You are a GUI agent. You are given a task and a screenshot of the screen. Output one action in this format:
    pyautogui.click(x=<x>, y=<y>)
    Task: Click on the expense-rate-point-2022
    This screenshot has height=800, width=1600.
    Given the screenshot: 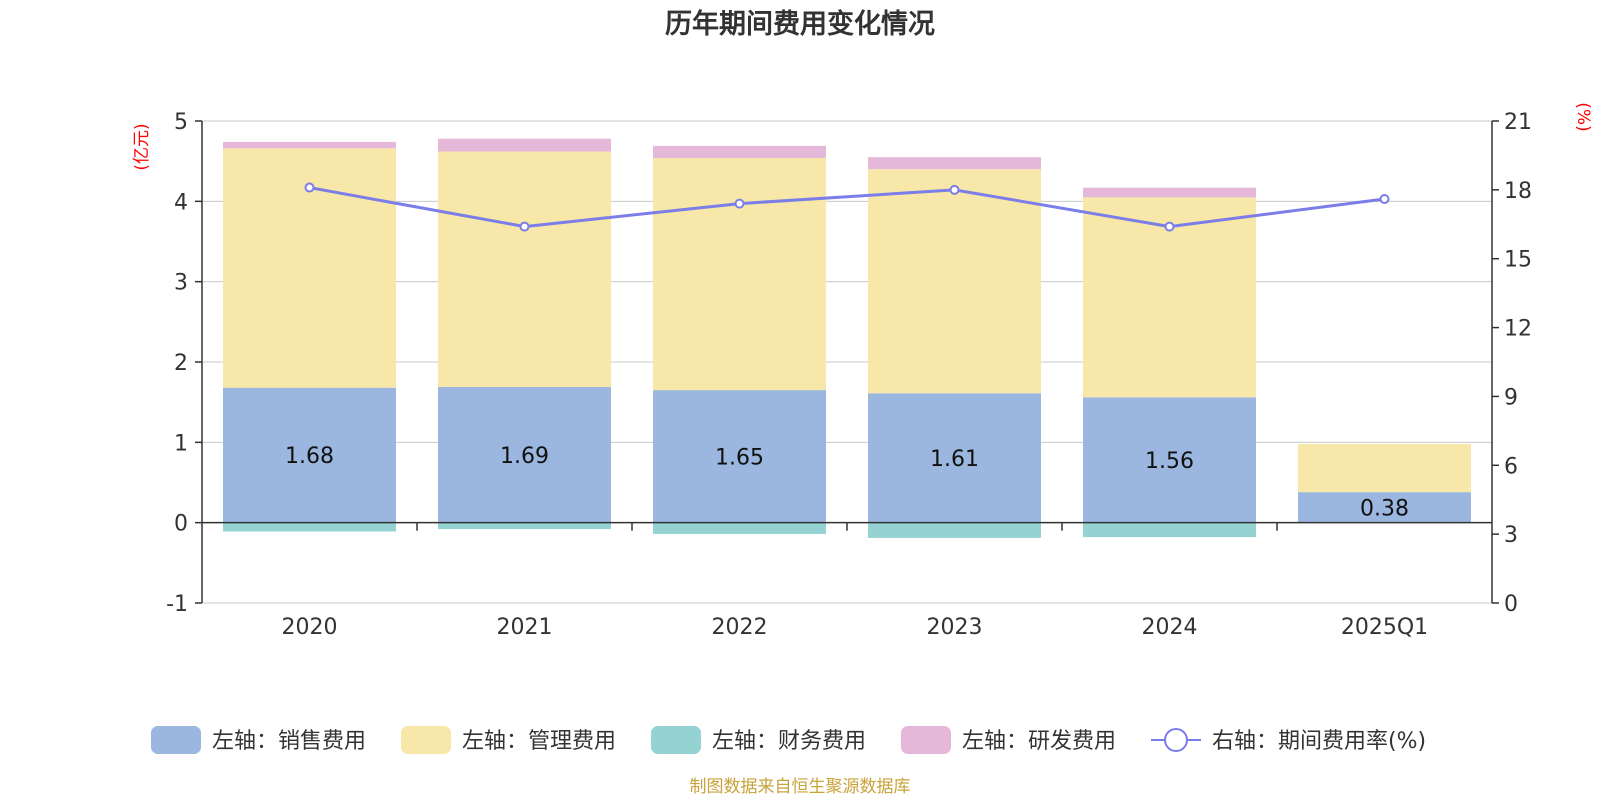 What is the action you would take?
    pyautogui.click(x=739, y=203)
    